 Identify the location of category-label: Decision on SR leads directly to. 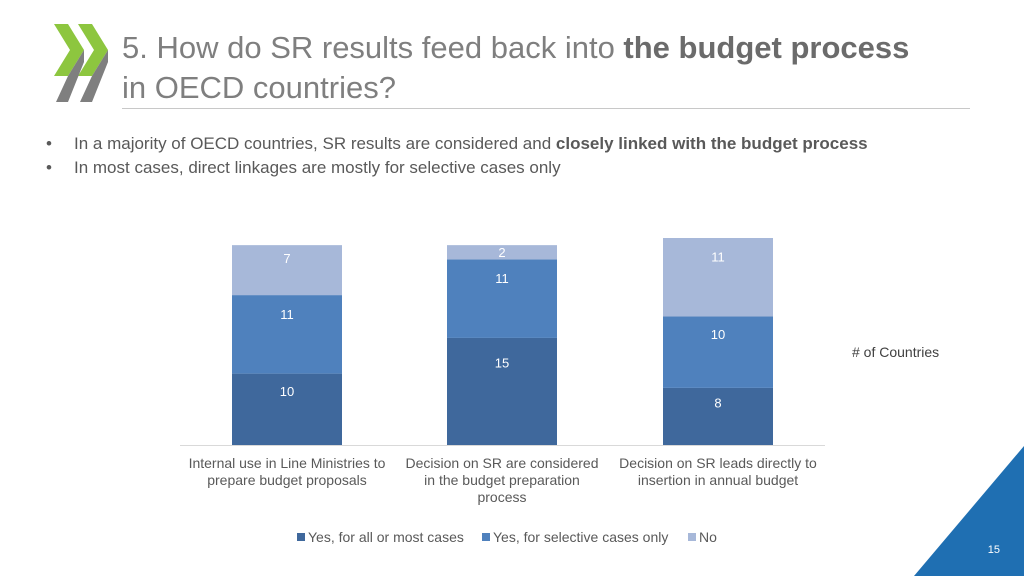
(718, 463).